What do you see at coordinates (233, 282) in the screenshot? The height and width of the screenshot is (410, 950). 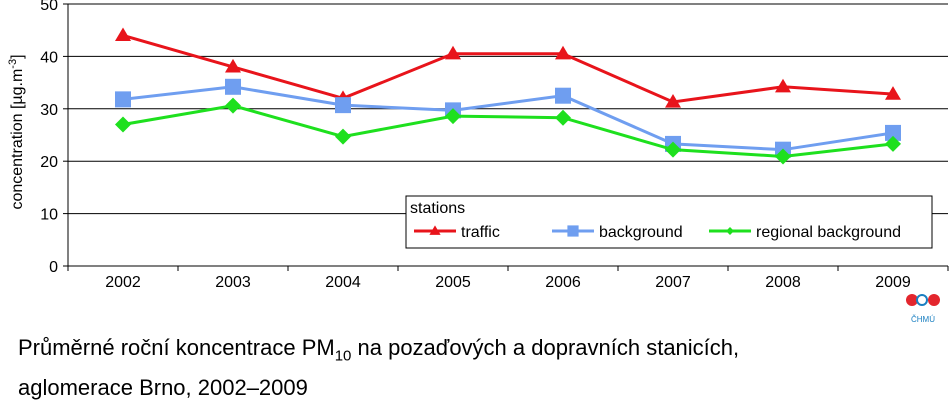 I see `x-tick-label: 2003` at bounding box center [233, 282].